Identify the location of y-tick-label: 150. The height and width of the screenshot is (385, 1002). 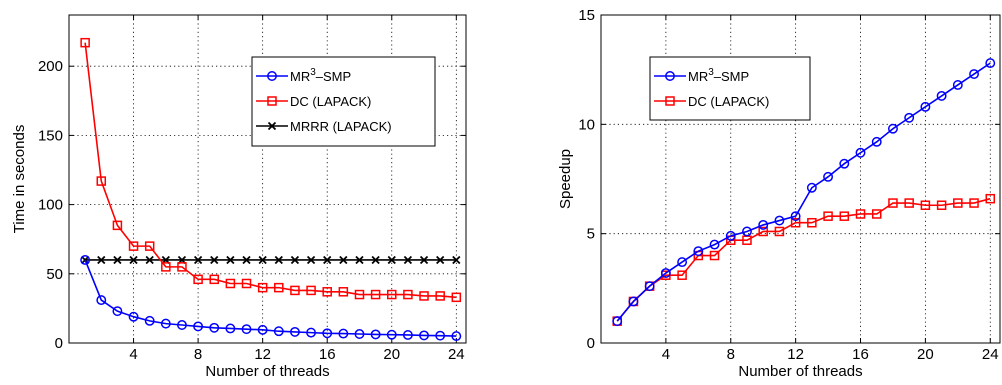
(50, 135).